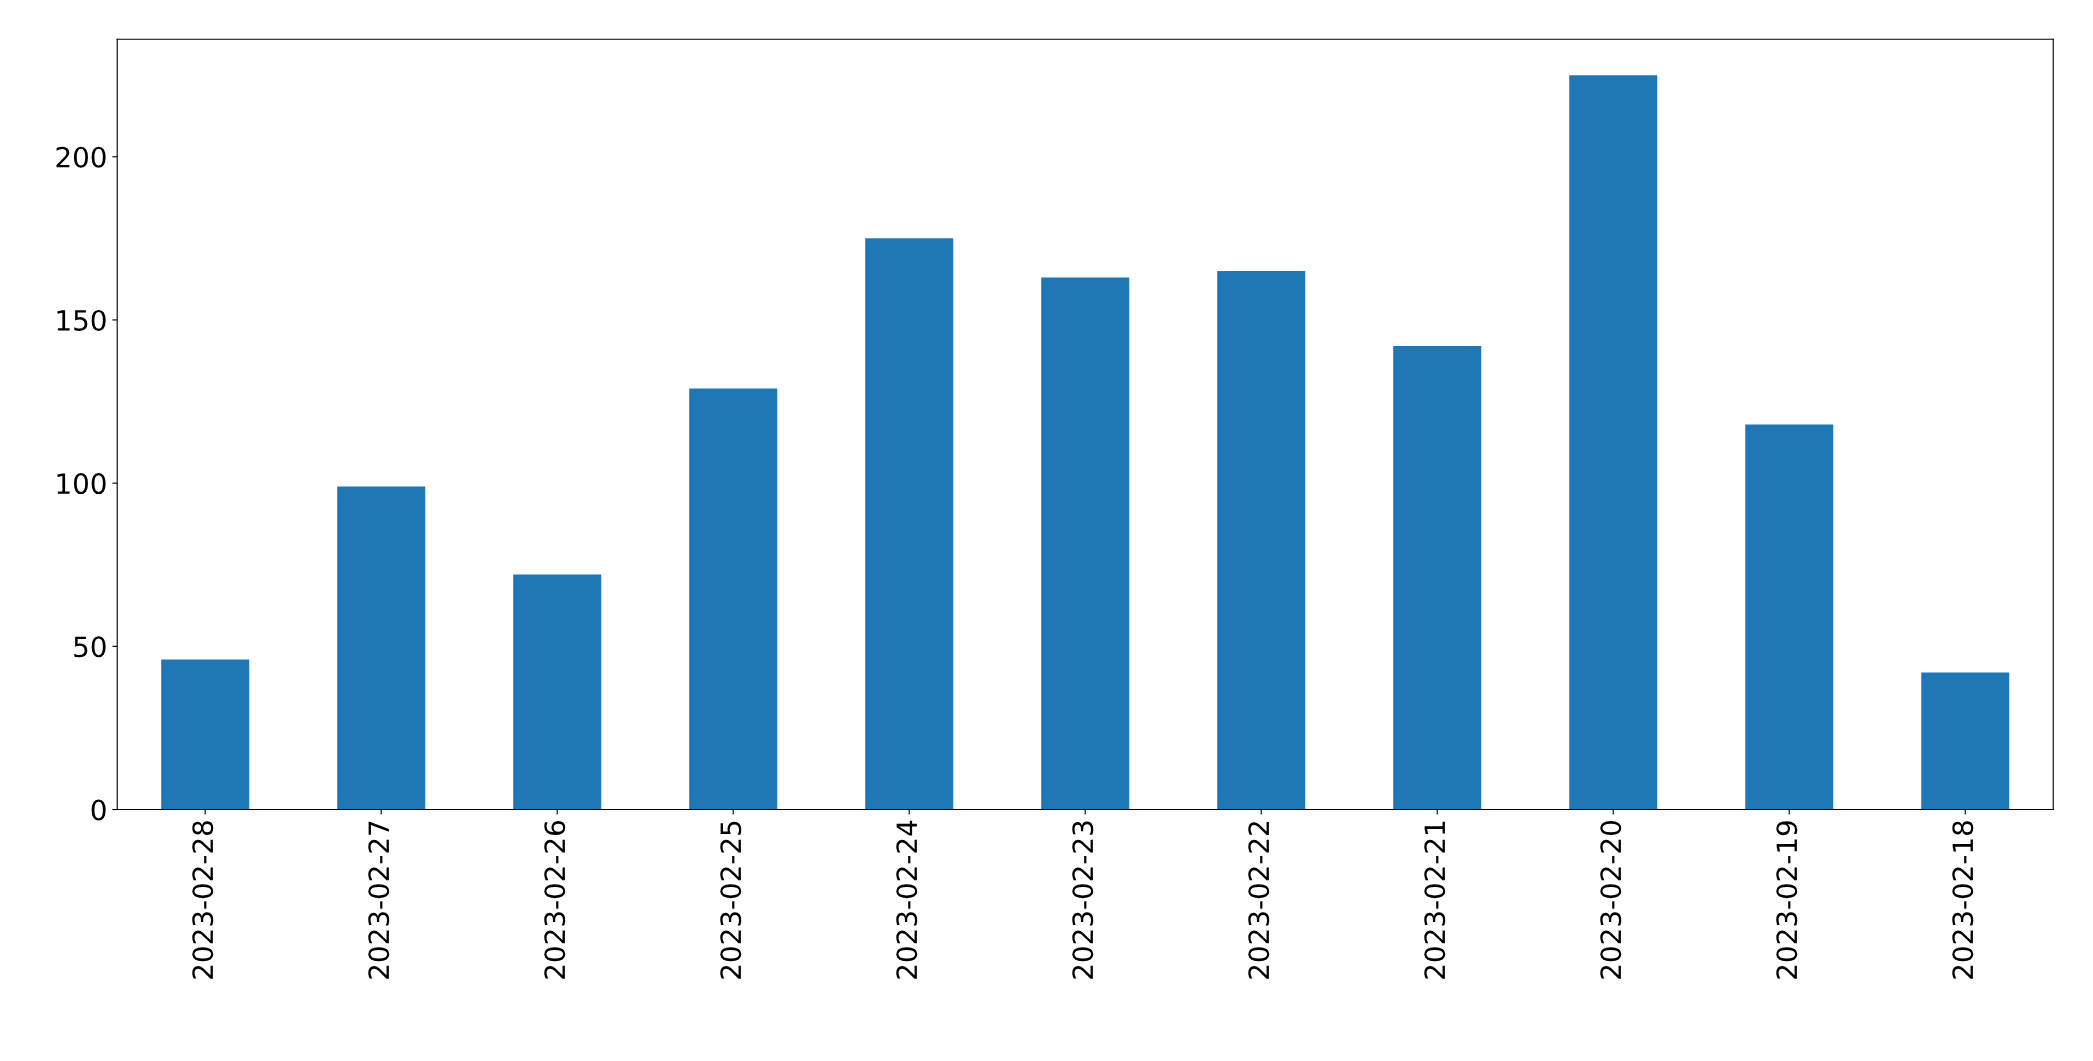 The image size is (2093, 1061). I want to click on x-tick-label: 2023-02-21, so click(1435, 900).